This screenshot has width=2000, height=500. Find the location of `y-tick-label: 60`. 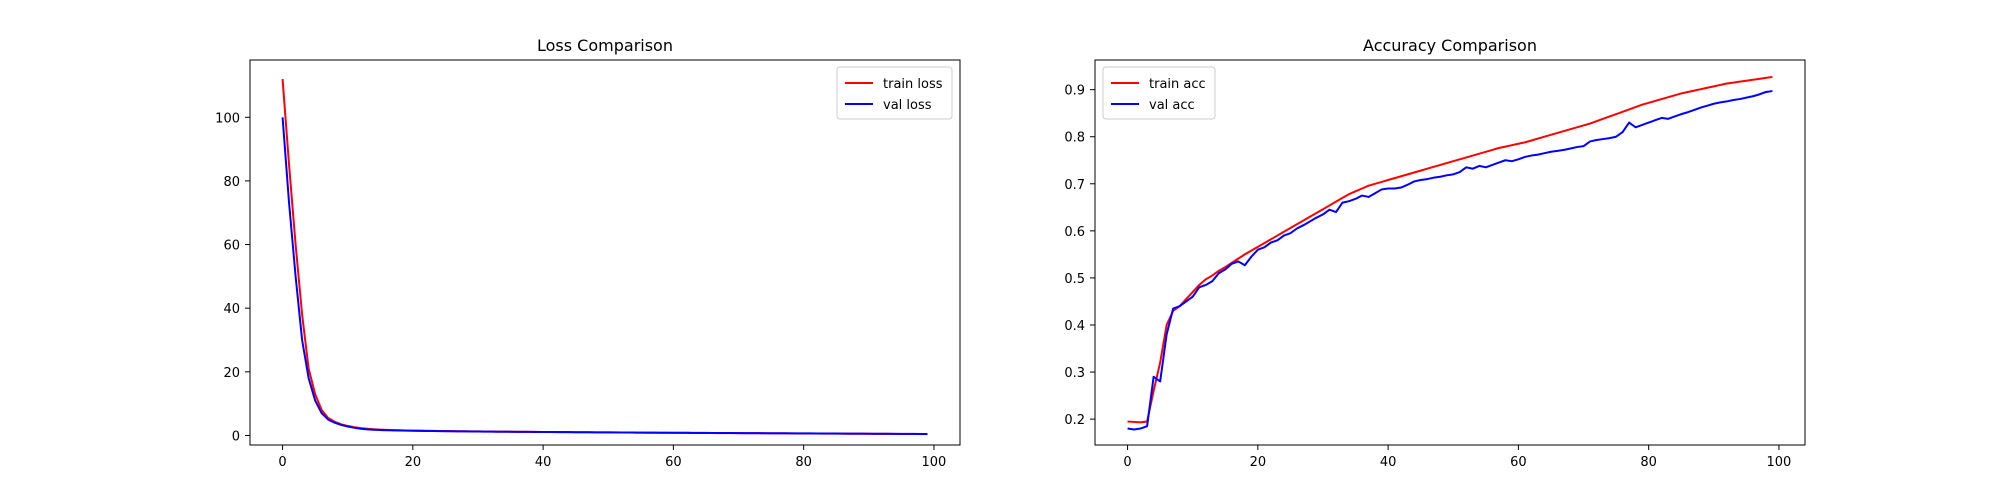

y-tick-label: 60 is located at coordinates (231, 246).